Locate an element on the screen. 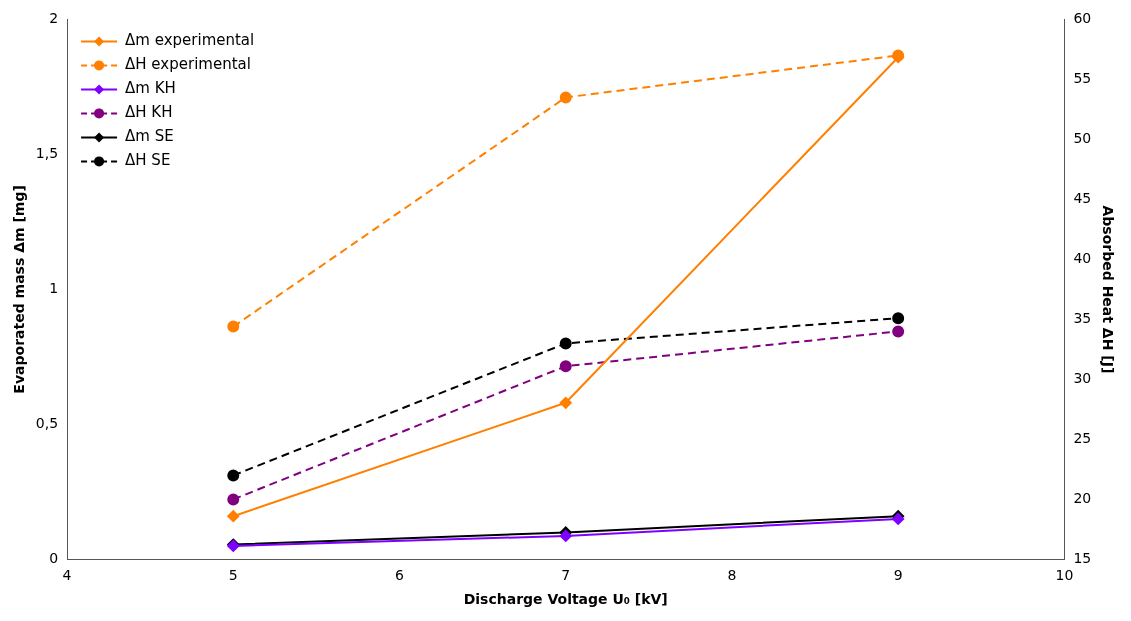  y2-tick-label: 20 is located at coordinates (1082, 498).